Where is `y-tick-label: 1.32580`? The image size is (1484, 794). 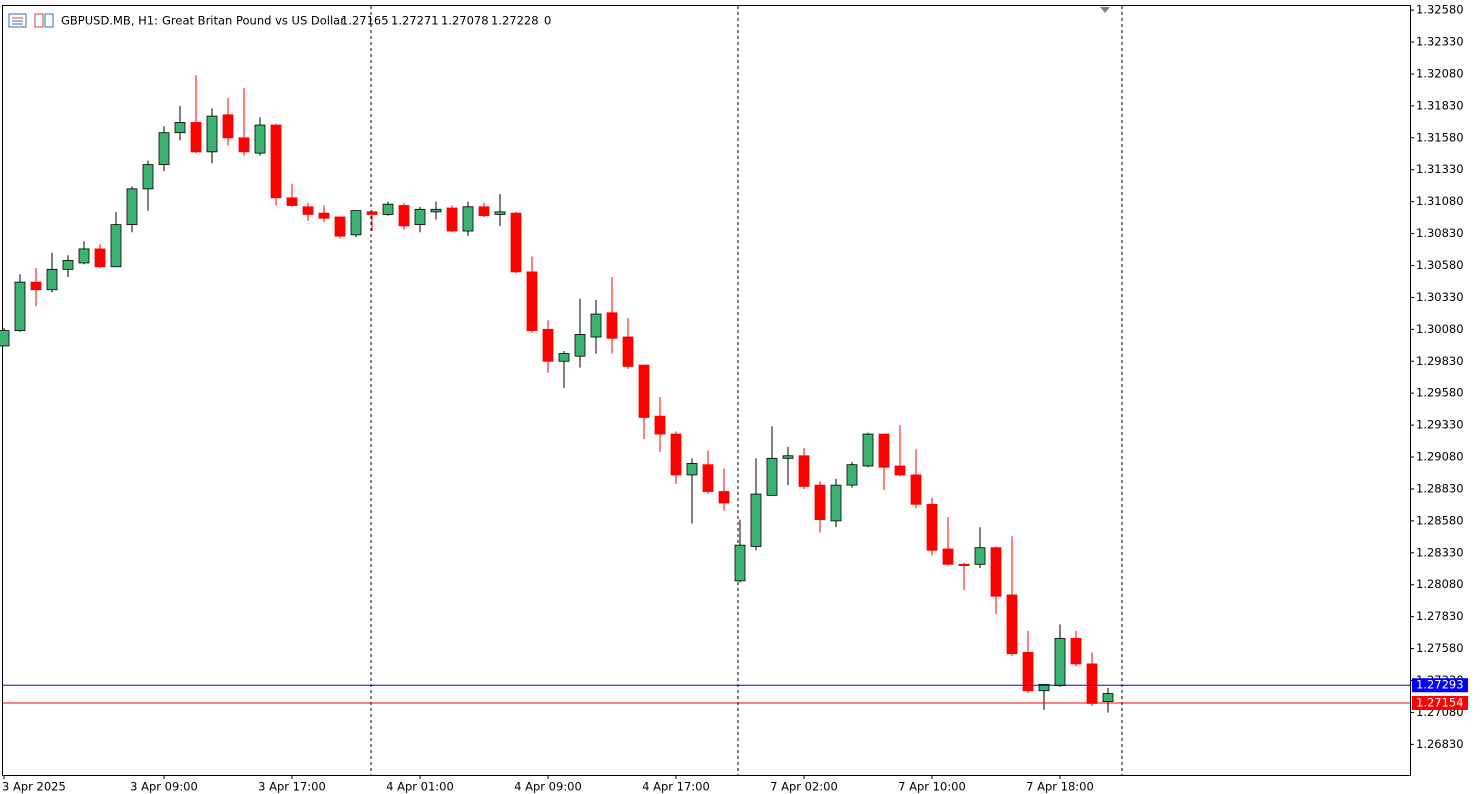
y-tick-label: 1.32580 is located at coordinates (1440, 10).